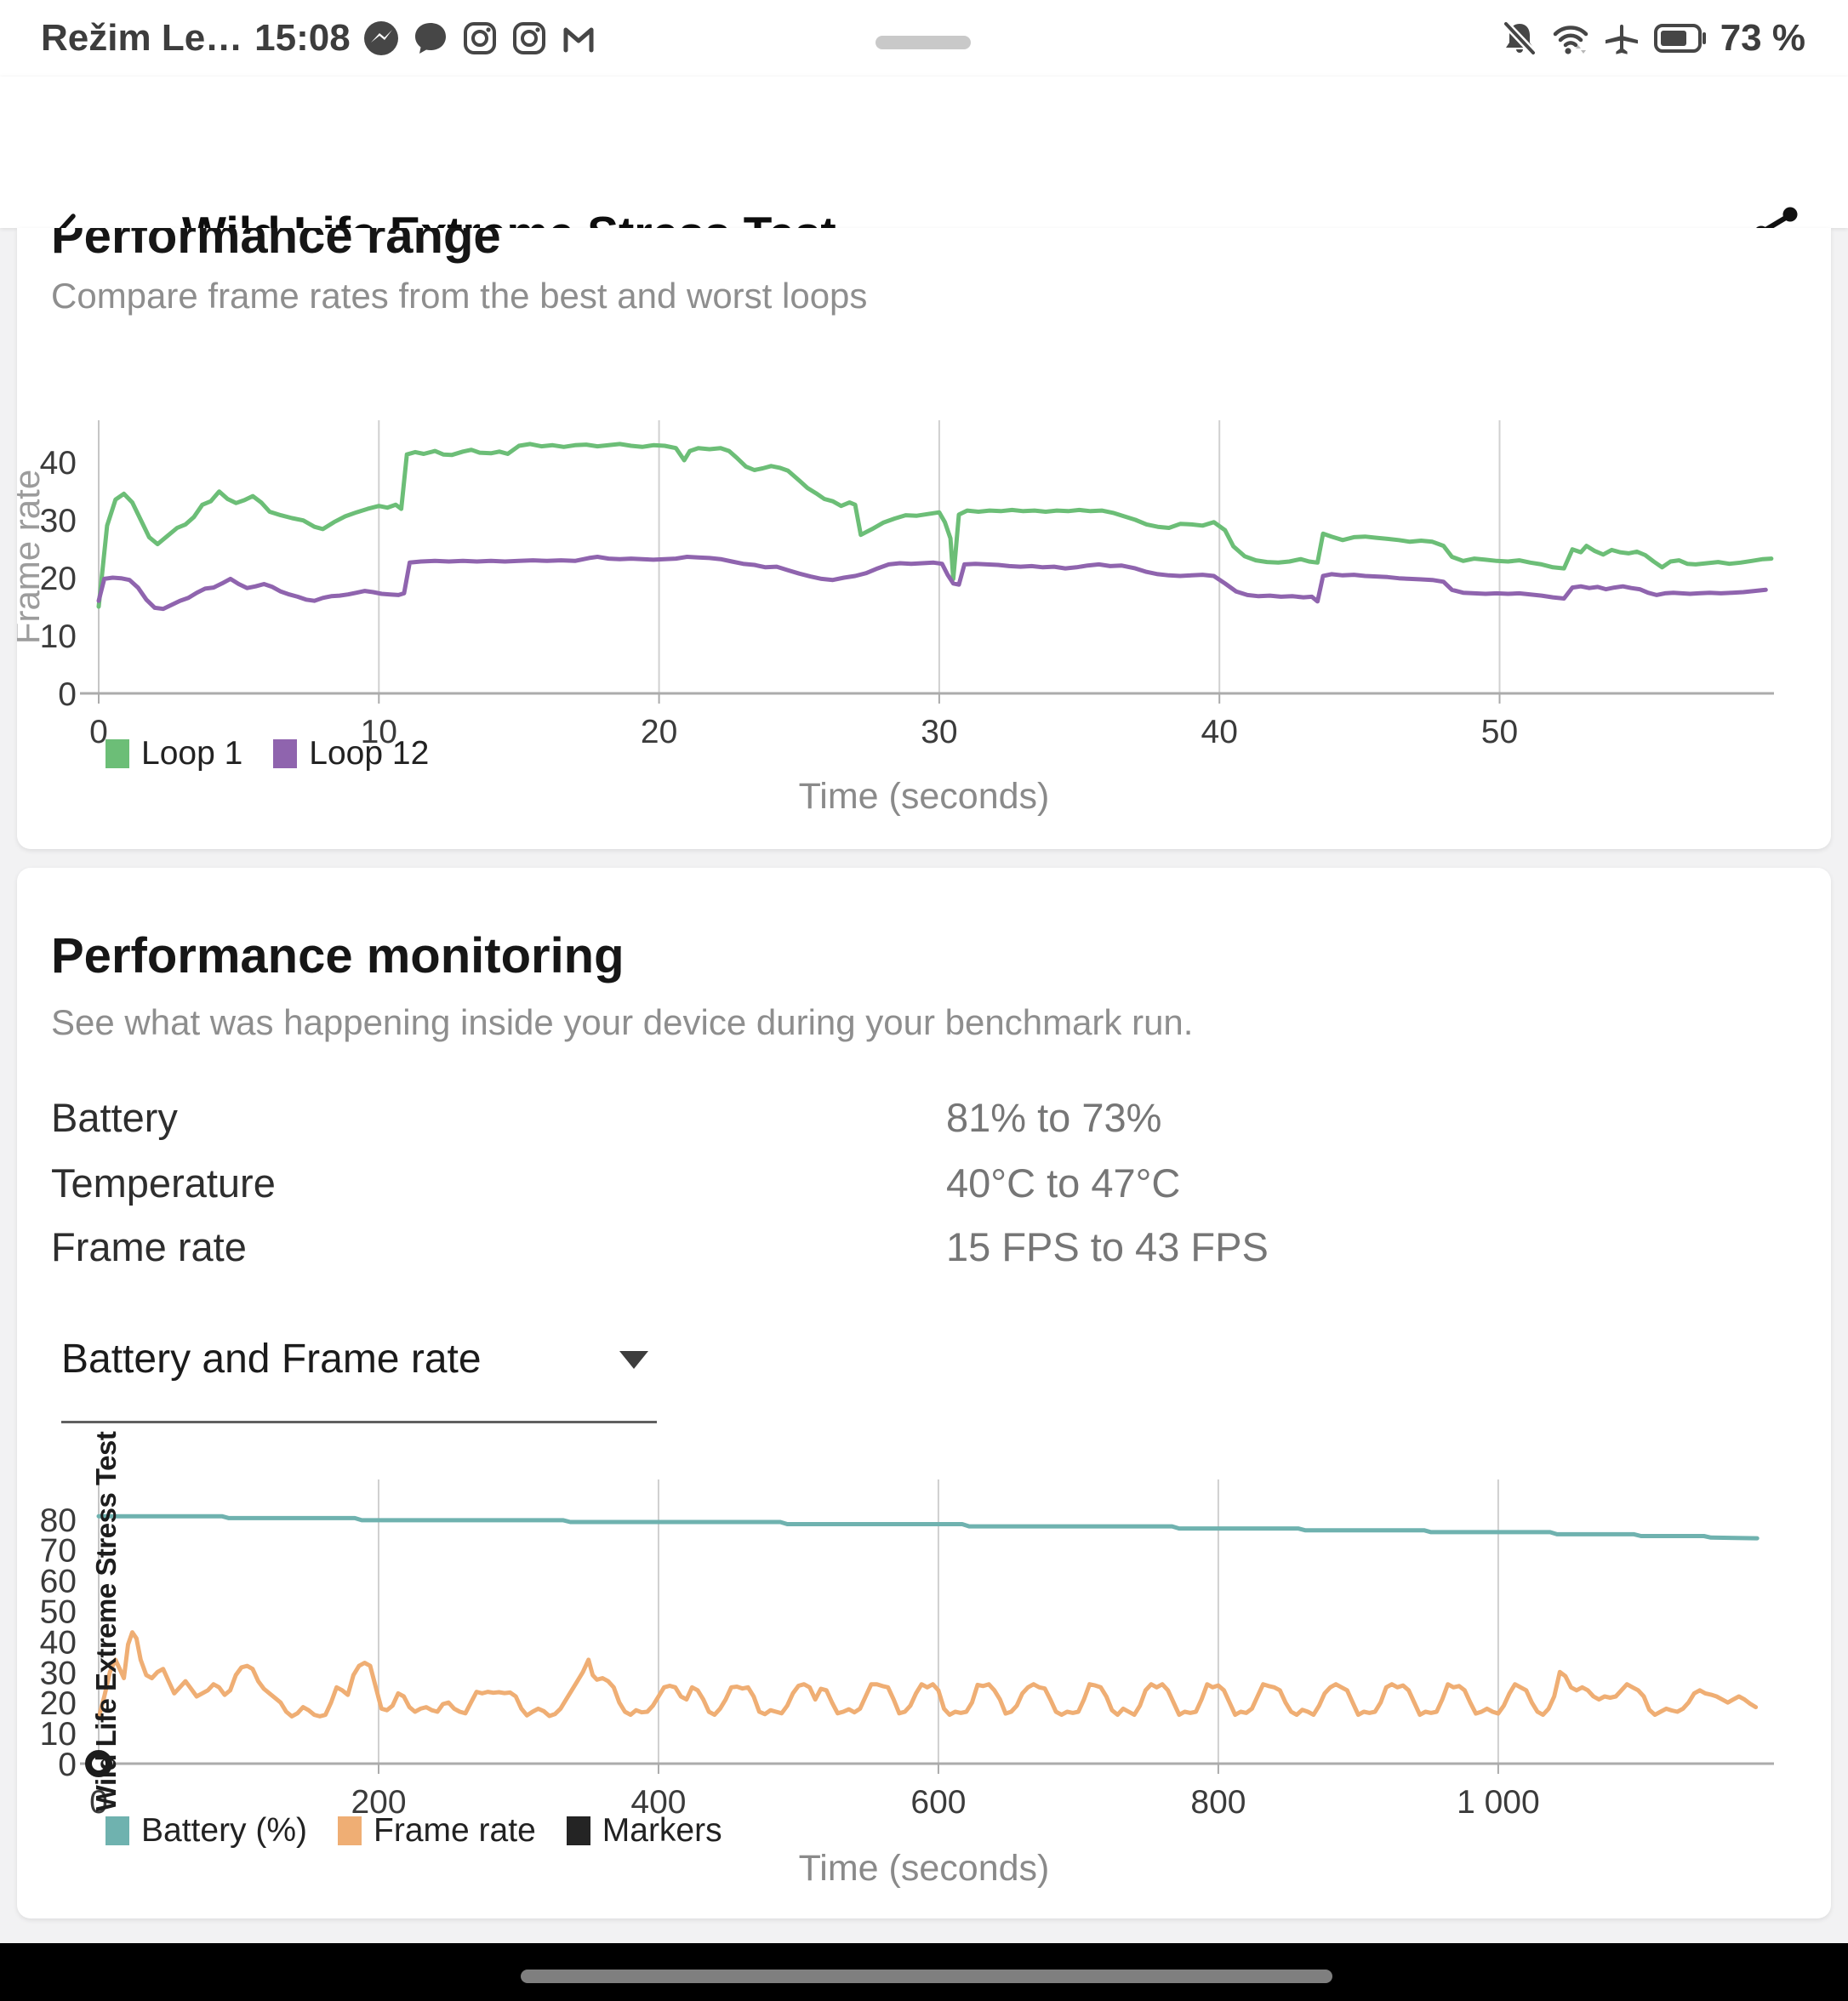 This screenshot has width=1848, height=2001. What do you see at coordinates (1519, 38) in the screenshot?
I see `notifications-off-icon` at bounding box center [1519, 38].